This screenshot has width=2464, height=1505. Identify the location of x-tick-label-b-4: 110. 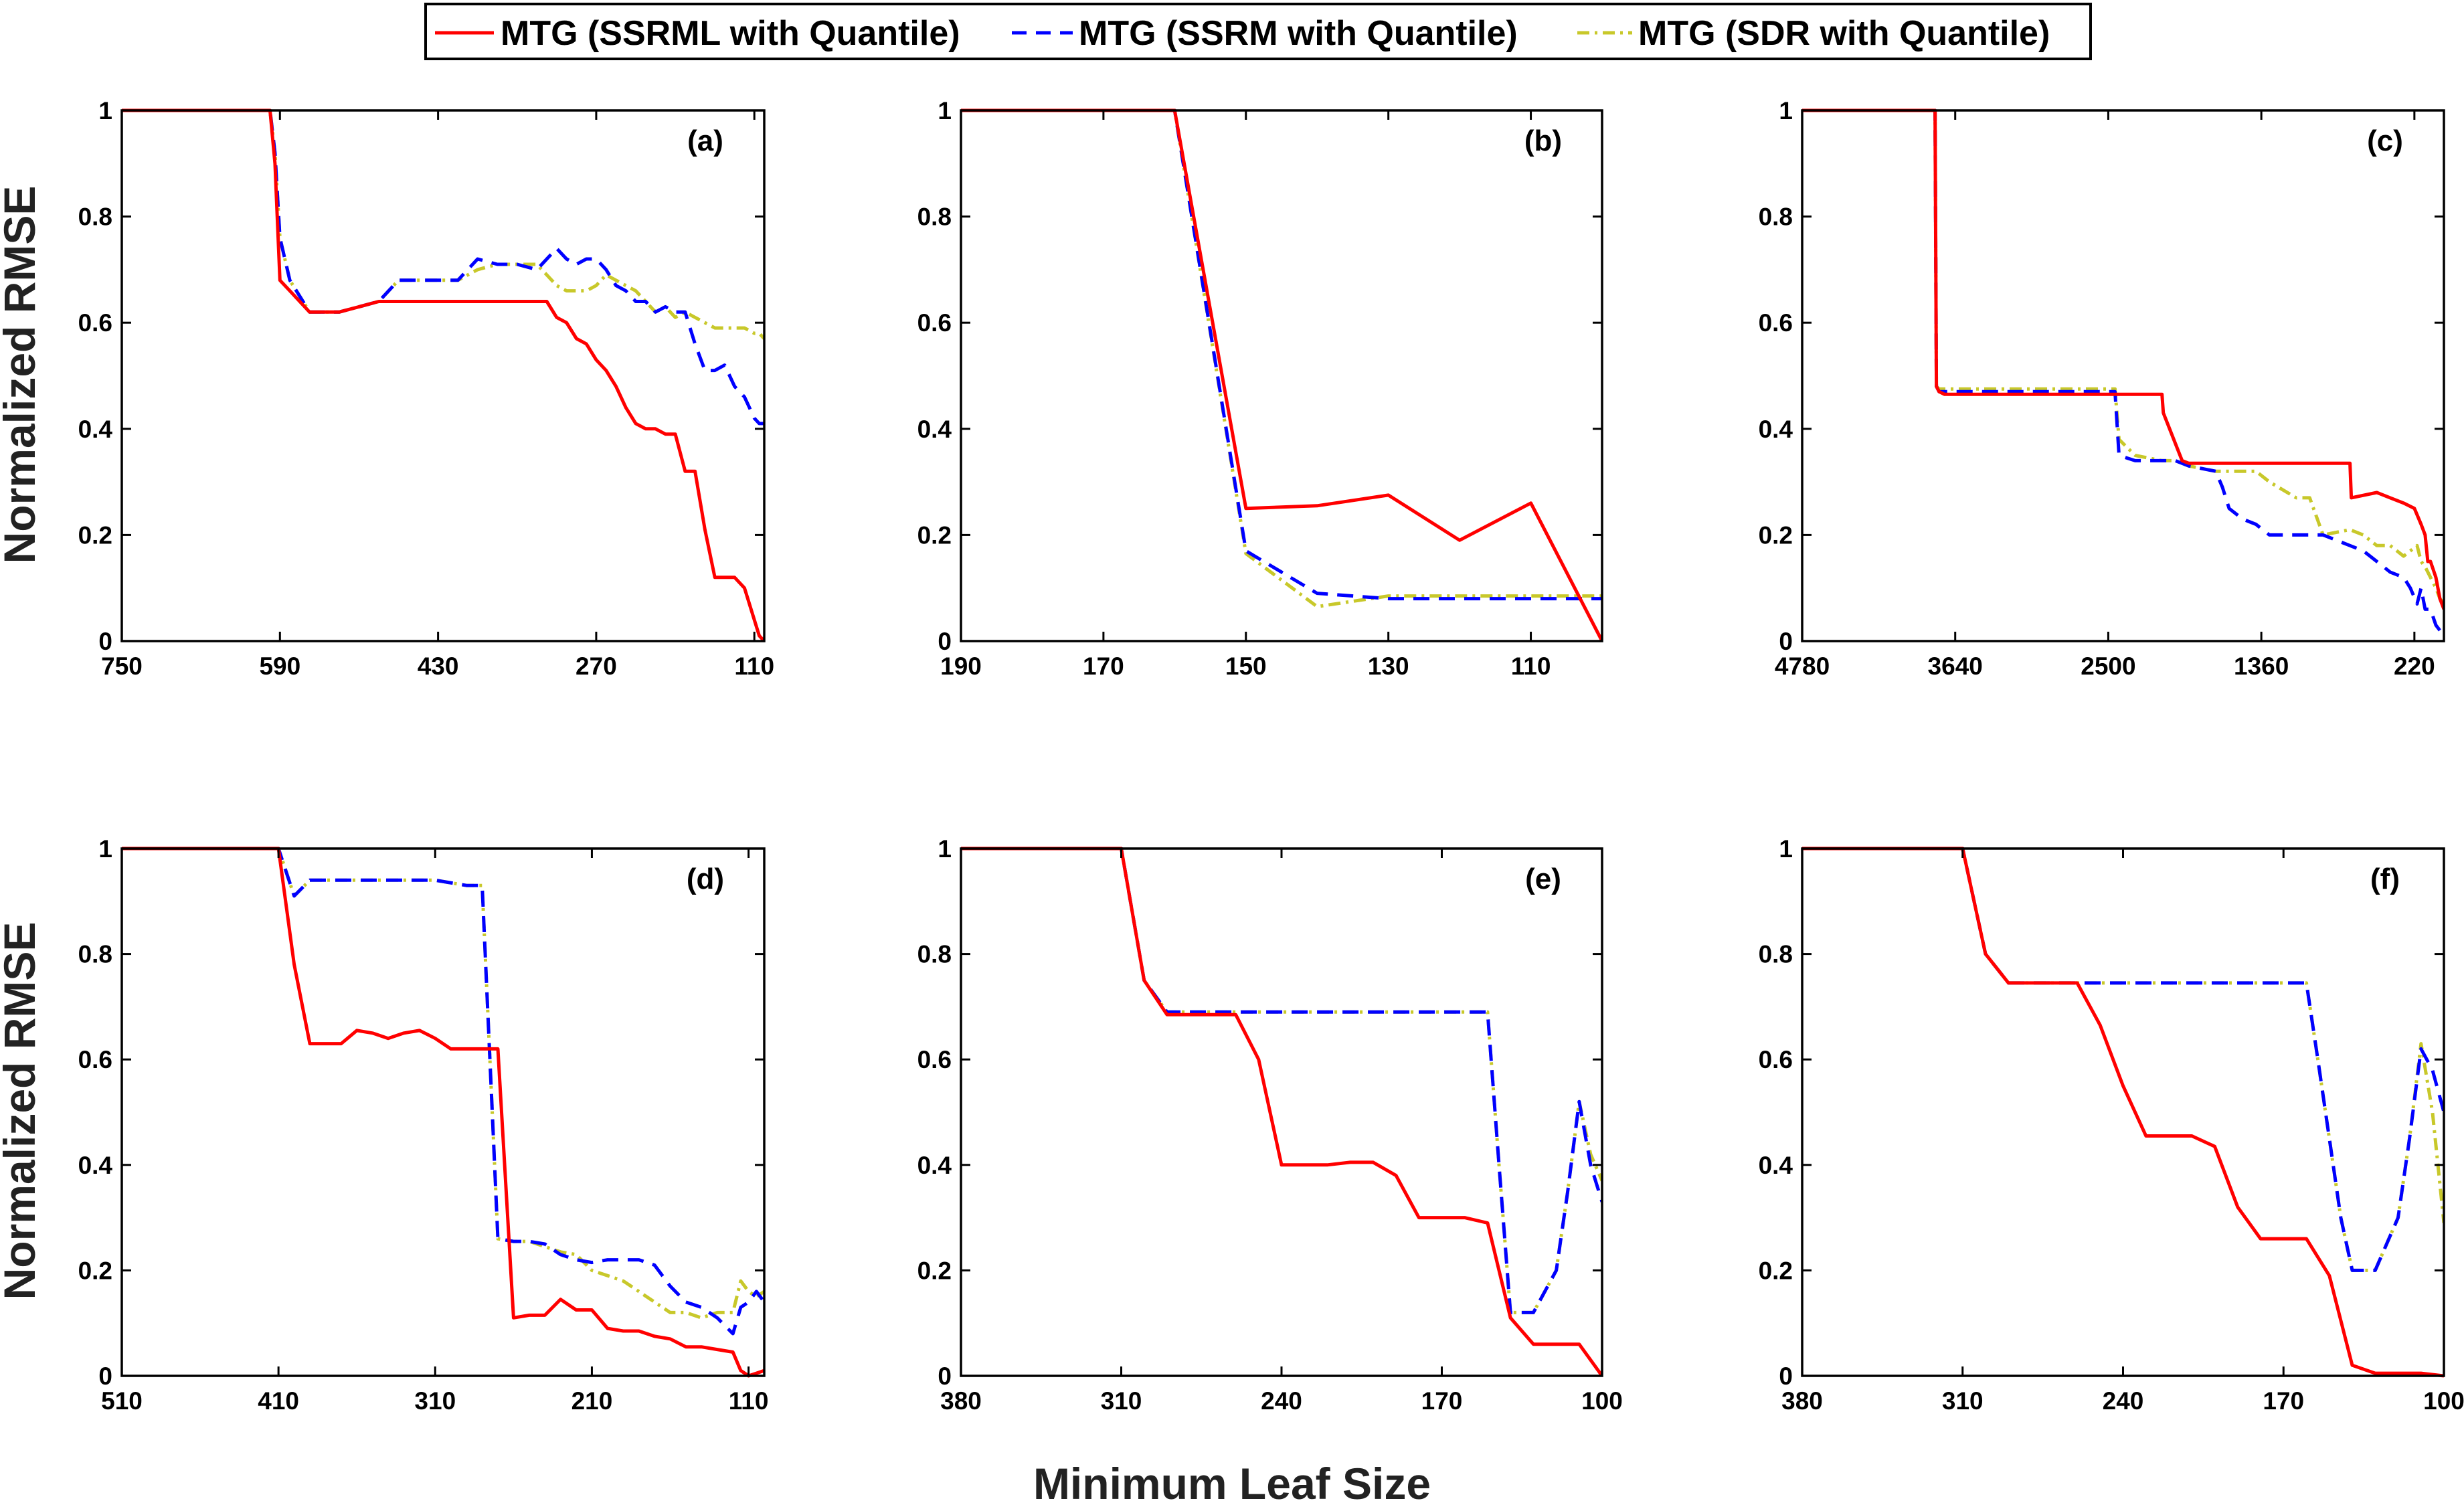
(1531, 666).